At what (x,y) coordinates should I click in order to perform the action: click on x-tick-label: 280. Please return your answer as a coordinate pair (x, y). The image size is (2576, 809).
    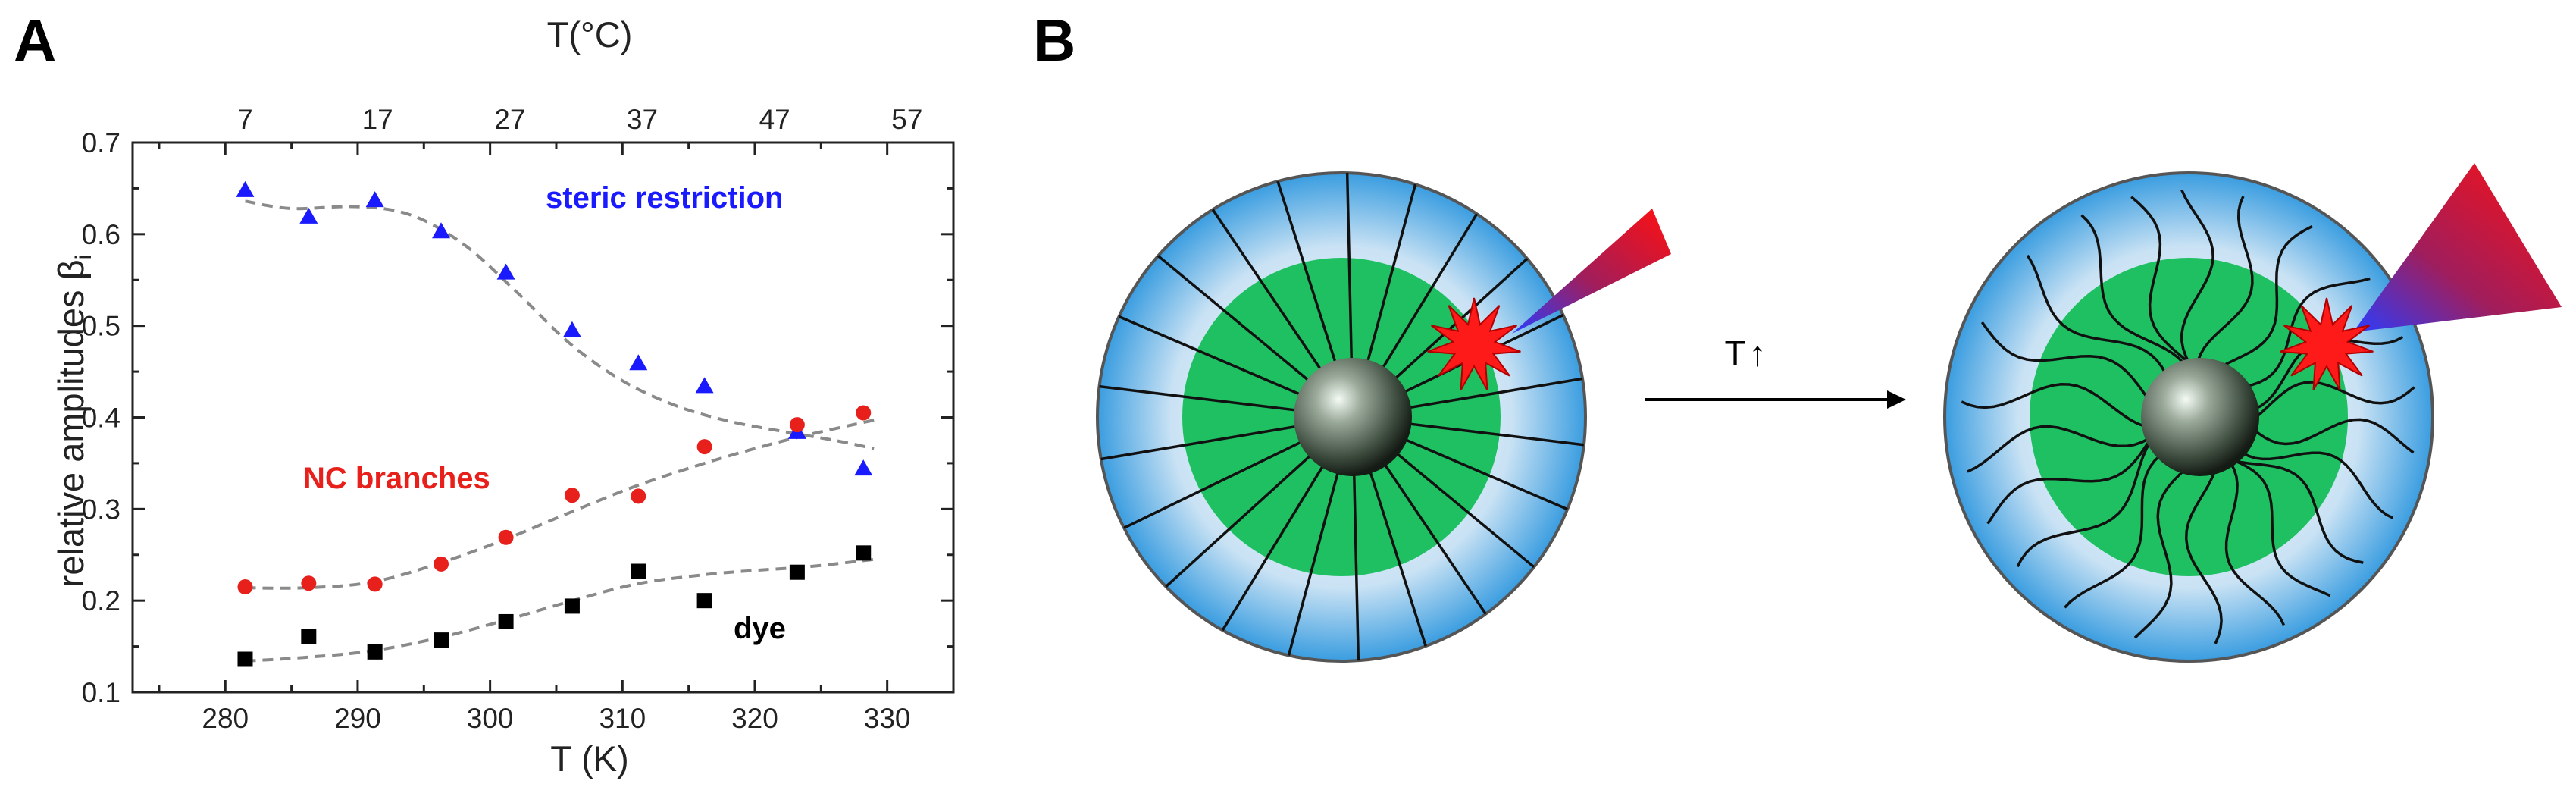
    Looking at the image, I should click on (225, 718).